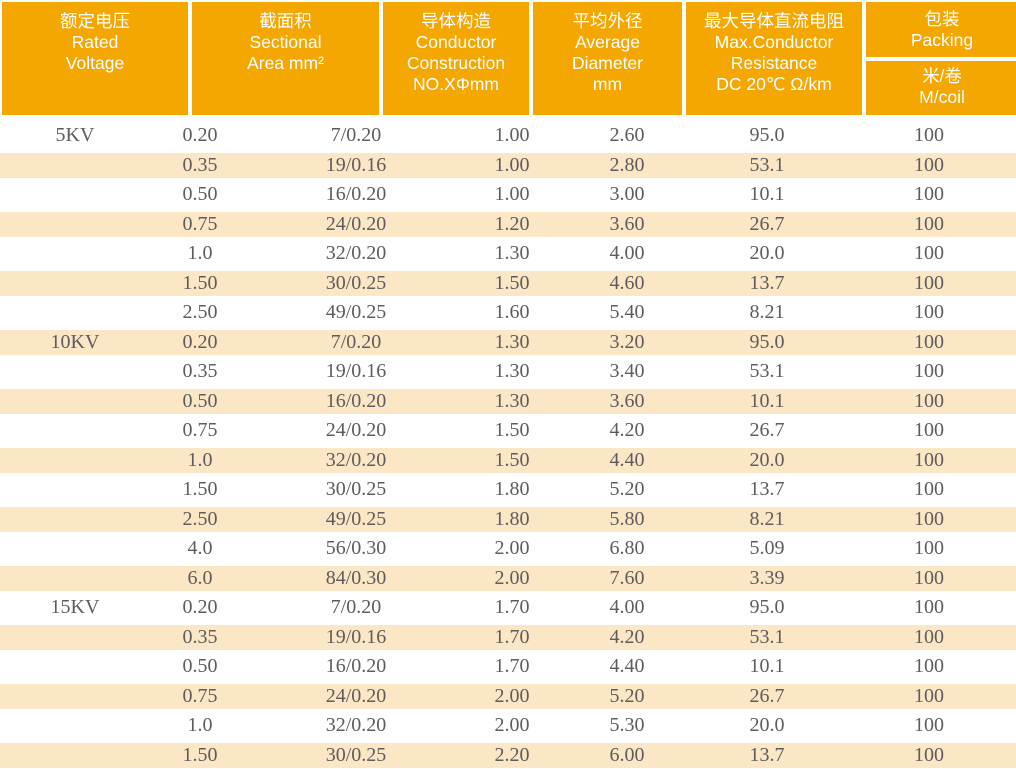 Image resolution: width=1016 pixels, height=769 pixels. I want to click on table-row: 1.50 30/0.25 1.50 4.60 13.7 100, so click(508, 283).